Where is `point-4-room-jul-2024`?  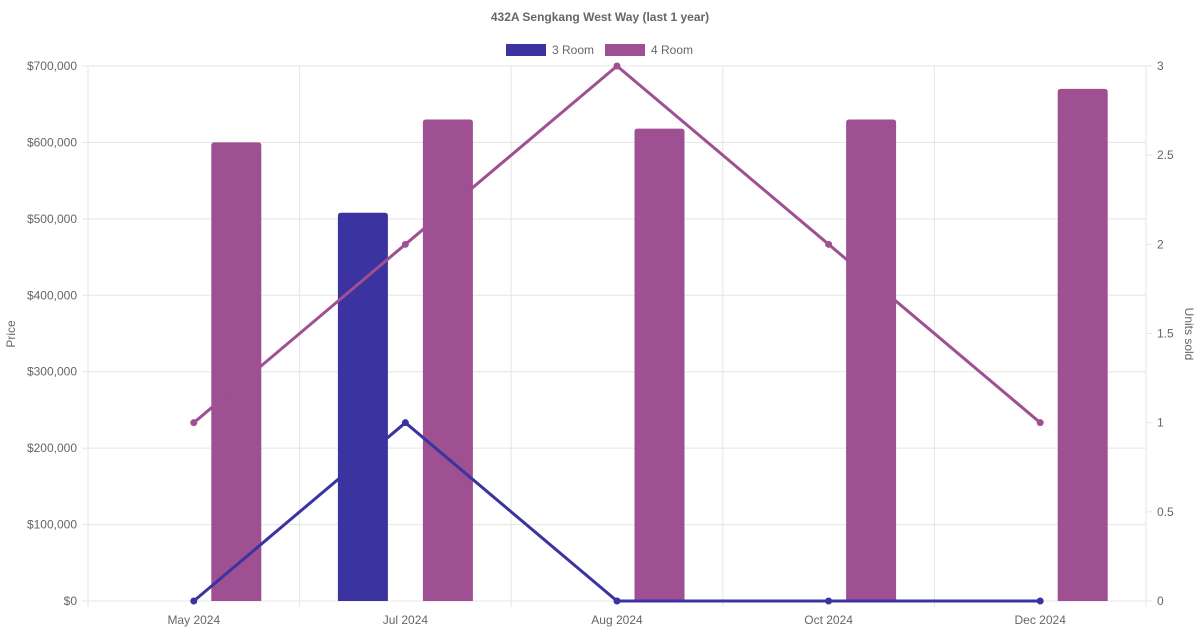 point-4-room-jul-2024 is located at coordinates (405, 244).